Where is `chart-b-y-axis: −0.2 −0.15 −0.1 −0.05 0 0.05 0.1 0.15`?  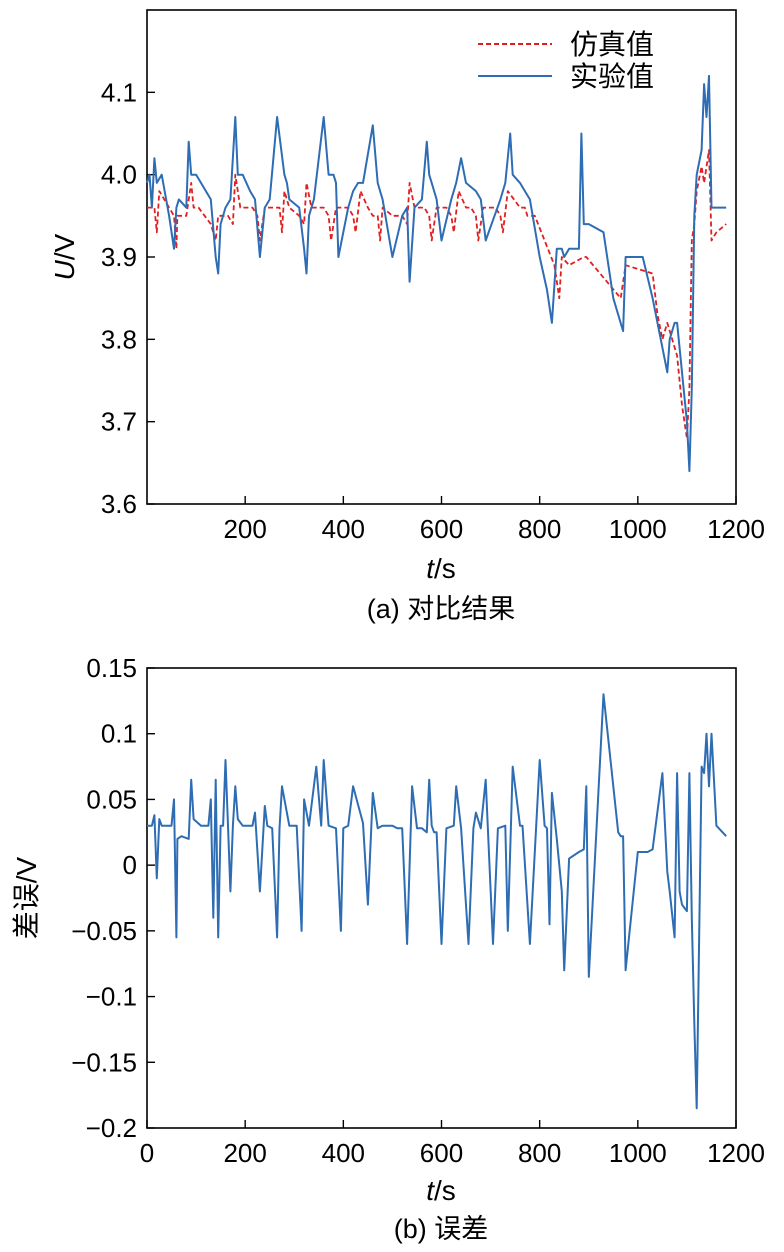 chart-b-y-axis: −0.2 −0.15 −0.1 −0.05 0 0.05 0.1 0.15 is located at coordinates (113, 898).